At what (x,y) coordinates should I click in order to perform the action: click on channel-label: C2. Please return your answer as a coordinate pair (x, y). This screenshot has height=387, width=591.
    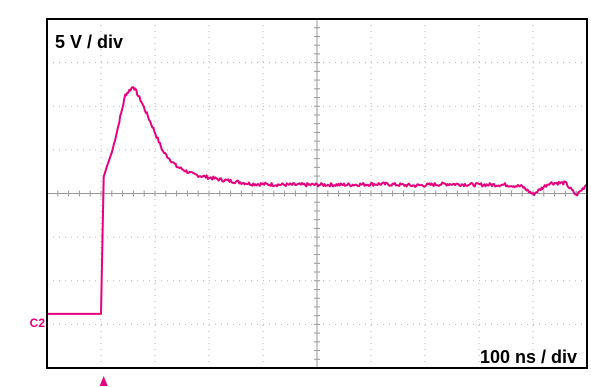
    Looking at the image, I should click on (38, 323).